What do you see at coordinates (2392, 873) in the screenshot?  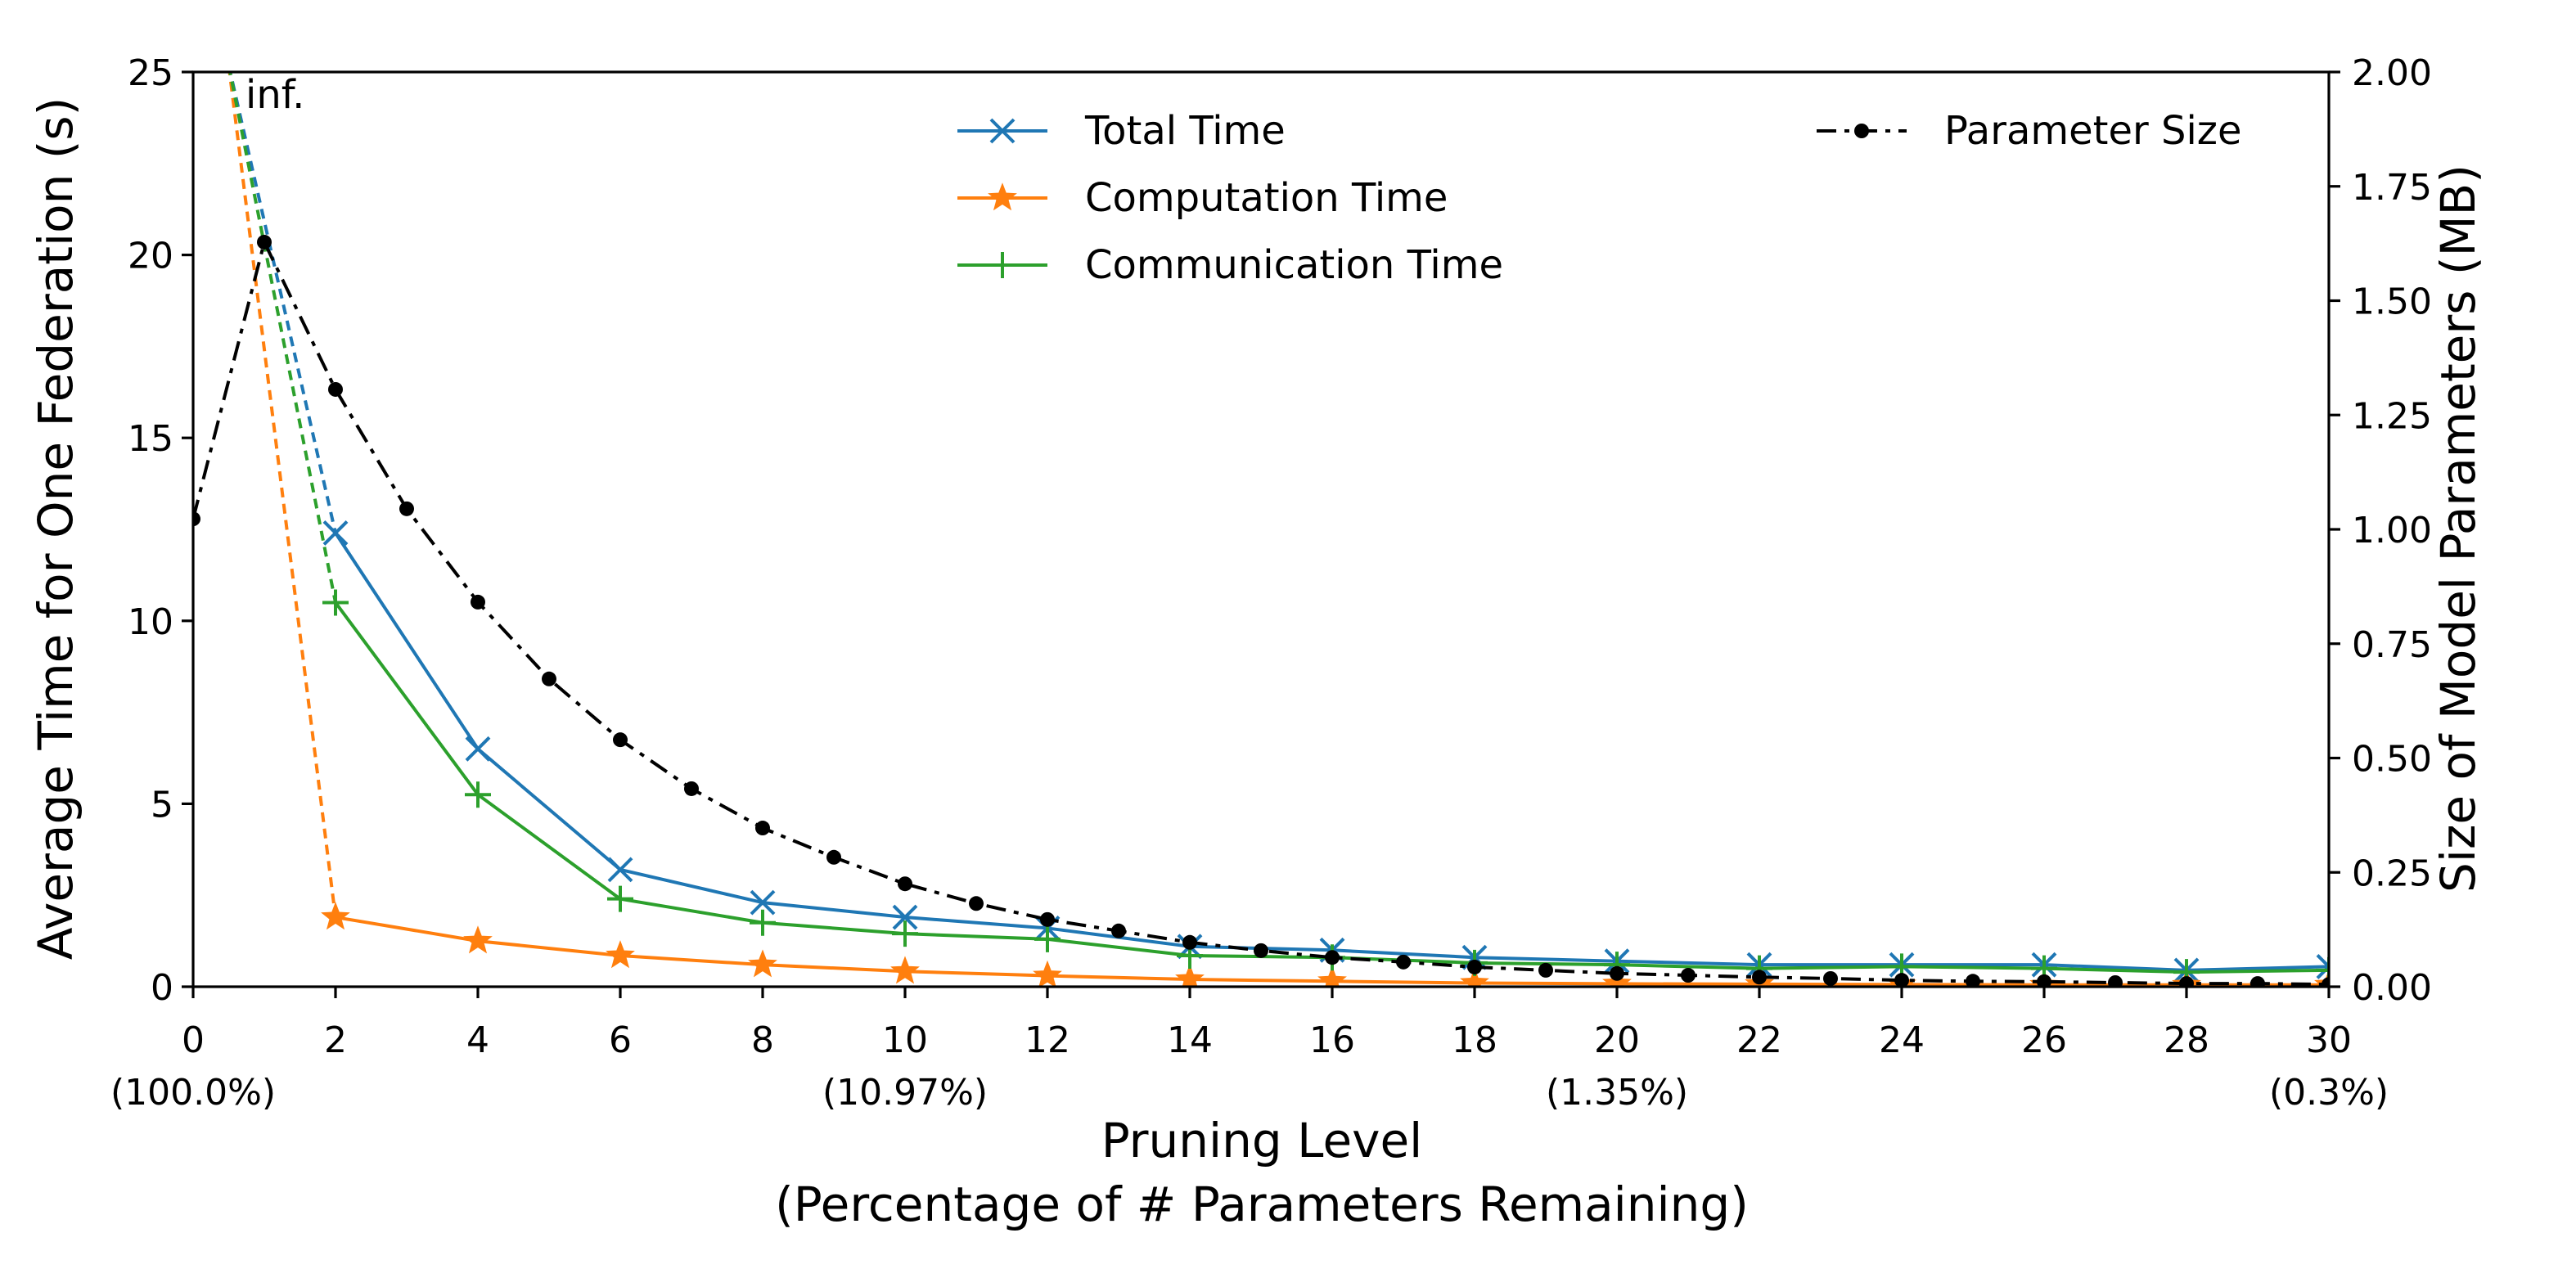 I see `y2-tick-label: 0.25` at bounding box center [2392, 873].